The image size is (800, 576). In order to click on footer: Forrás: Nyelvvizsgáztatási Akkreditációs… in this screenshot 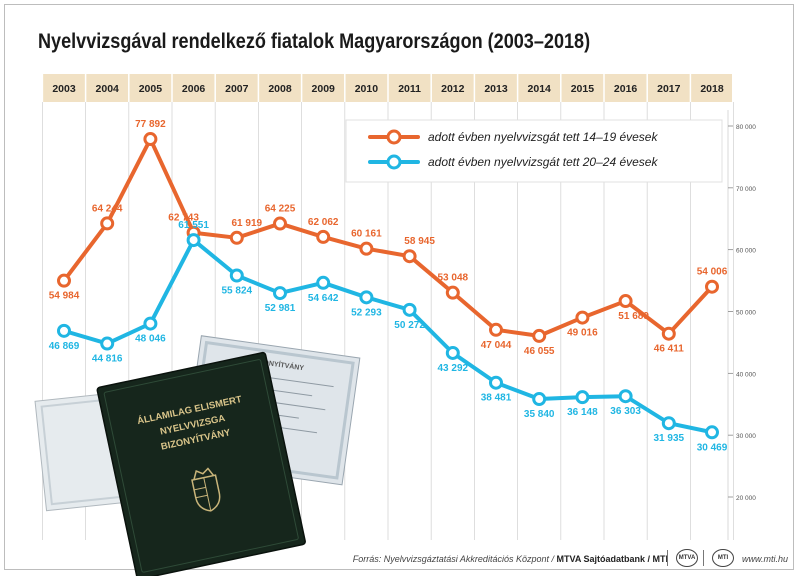, I will do `click(400, 560)`.